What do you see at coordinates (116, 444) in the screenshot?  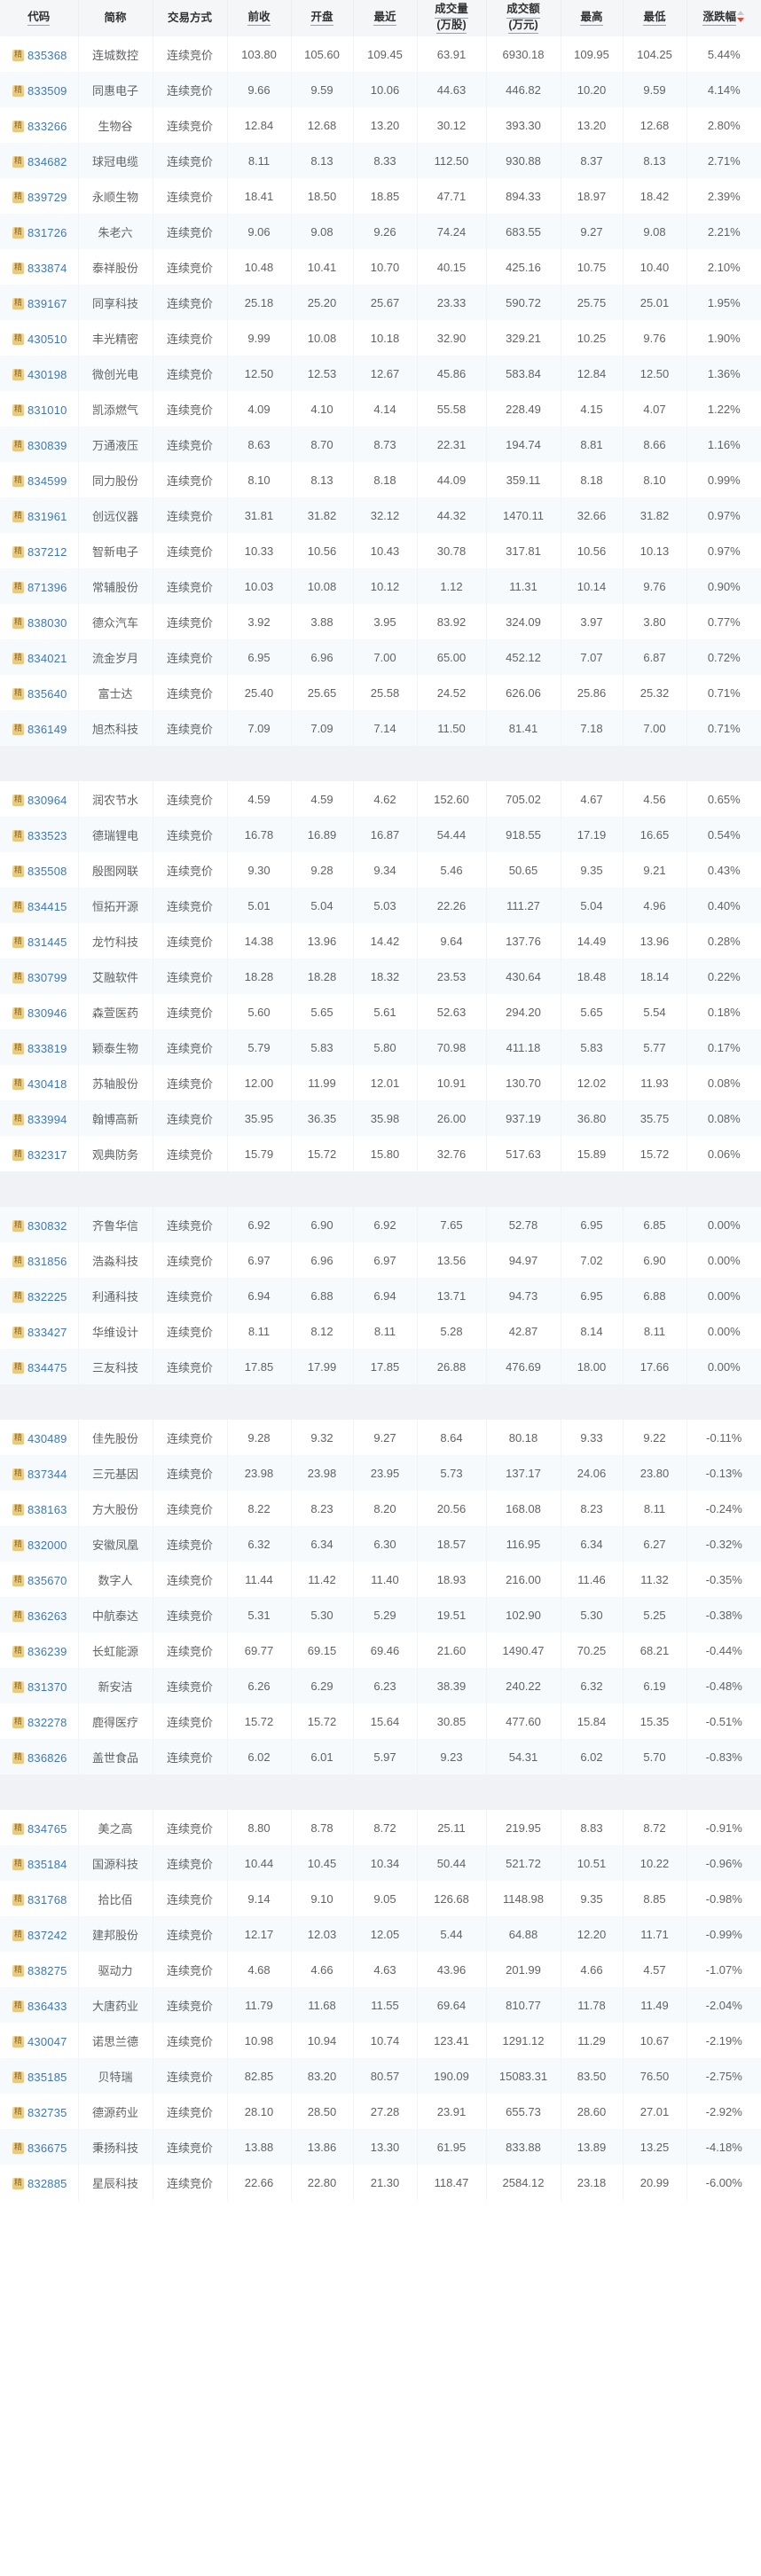 I see `cell-name: 万通液压` at bounding box center [116, 444].